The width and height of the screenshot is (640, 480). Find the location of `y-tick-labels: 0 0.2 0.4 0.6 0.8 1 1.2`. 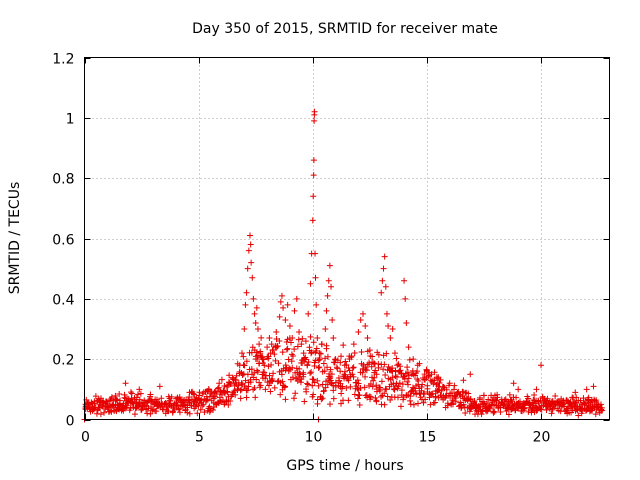

y-tick-labels: 0 0.2 0.4 0.6 0.8 1 1.2 is located at coordinates (63, 241).